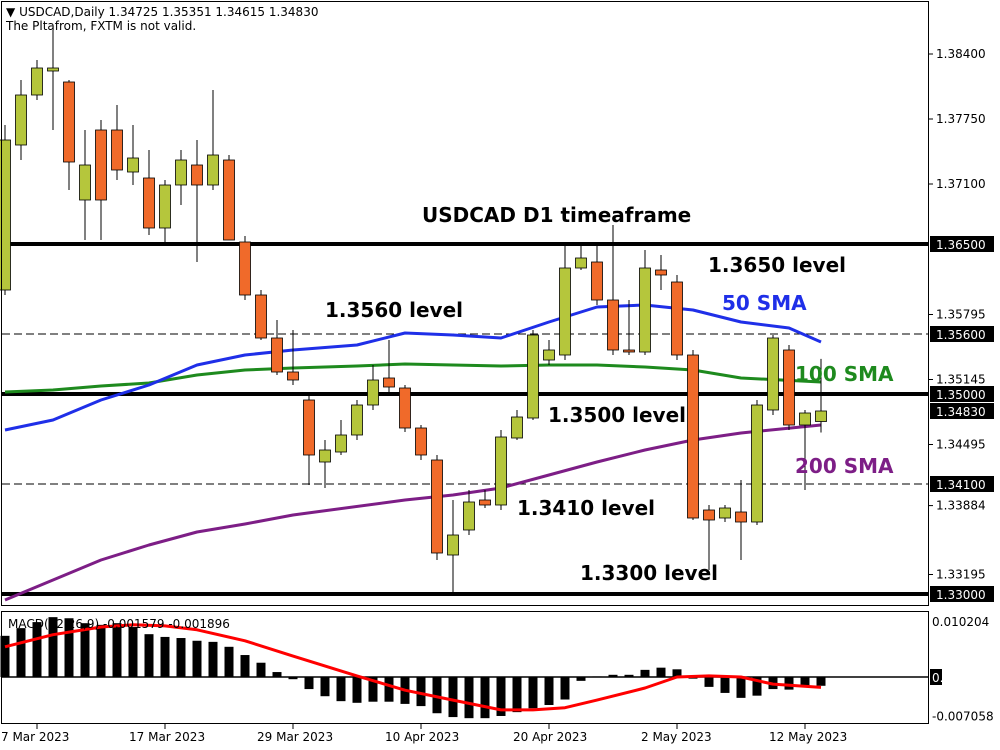 The width and height of the screenshot is (1000, 750). I want to click on date-tick-label: 29 Mar 2023, so click(295, 737).